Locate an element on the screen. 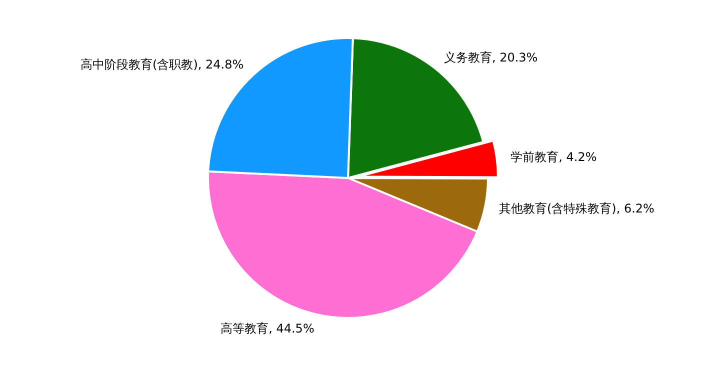 The height and width of the screenshot is (373, 724). slice-label: 义务教育, 20.3% is located at coordinates (491, 57).